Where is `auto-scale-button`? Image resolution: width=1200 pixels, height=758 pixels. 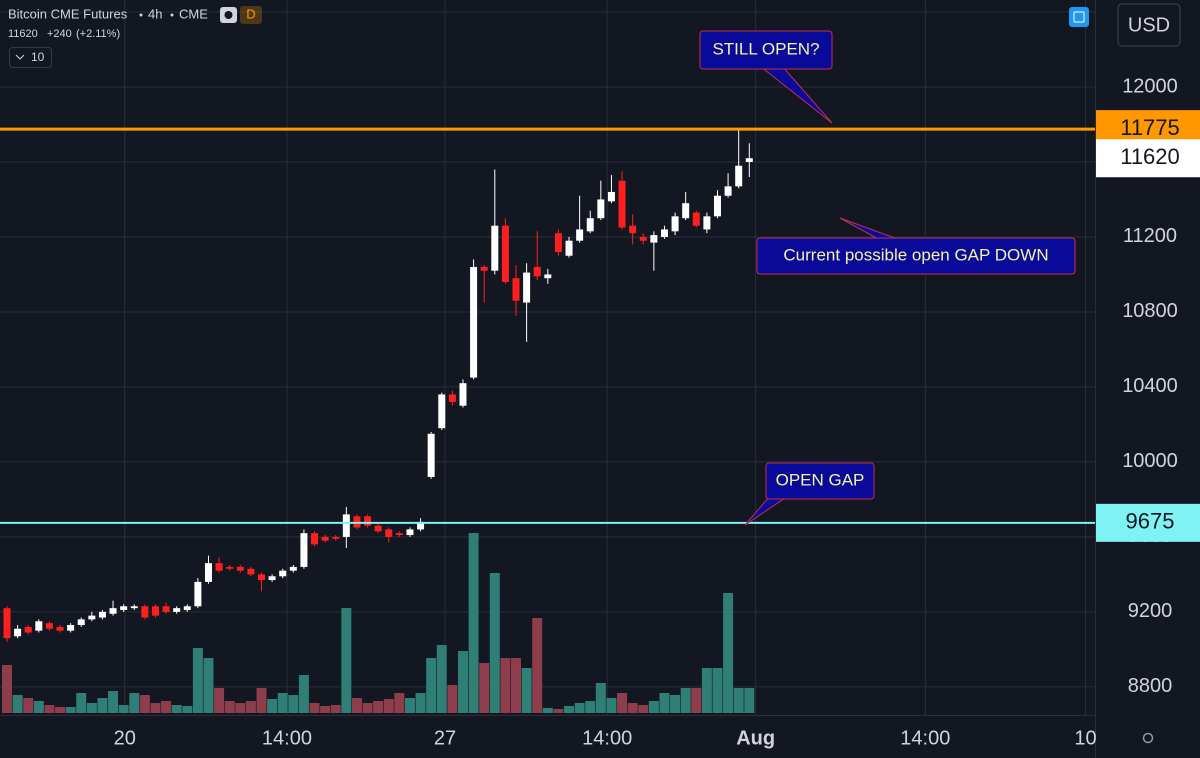
auto-scale-button is located at coordinates (1079, 17).